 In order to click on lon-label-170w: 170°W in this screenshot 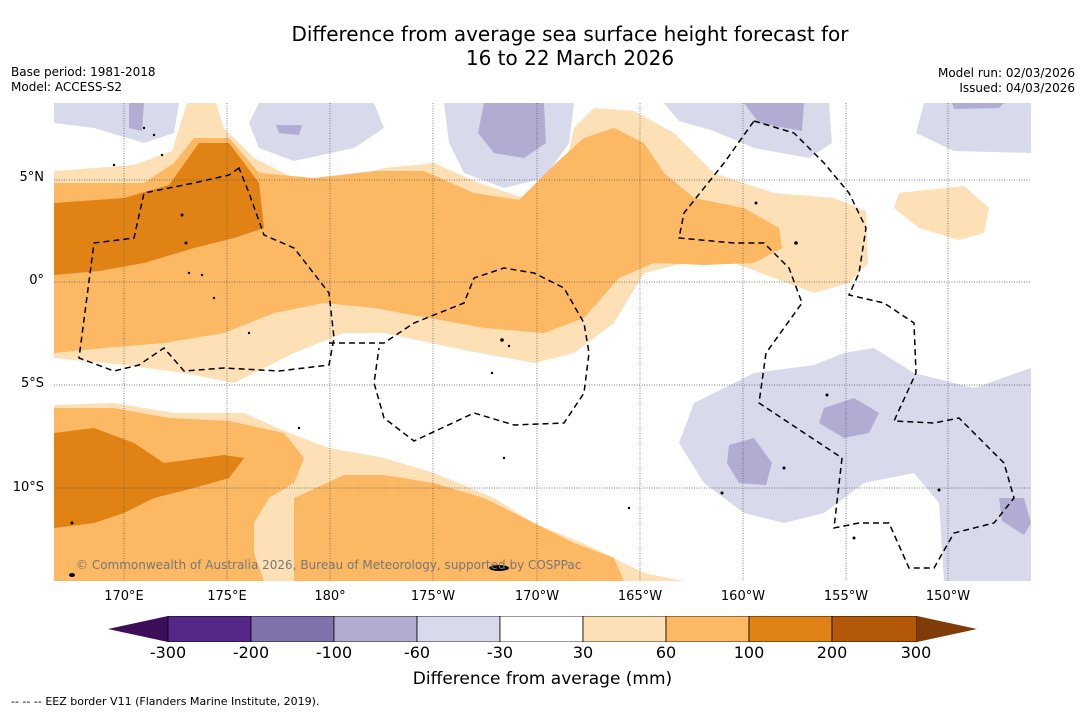, I will do `click(537, 596)`.